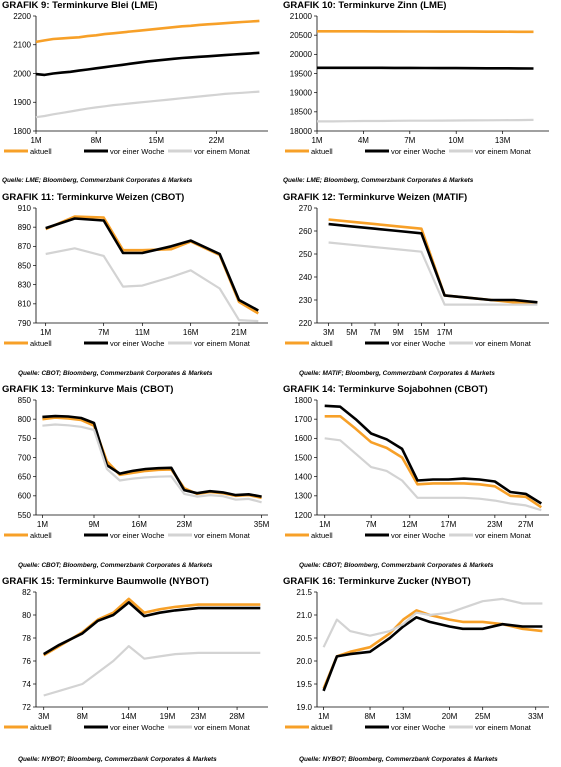 The height and width of the screenshot is (767, 561). Describe the element at coordinates (450, 716) in the screenshot. I see `x-tick-label: 20M` at that location.